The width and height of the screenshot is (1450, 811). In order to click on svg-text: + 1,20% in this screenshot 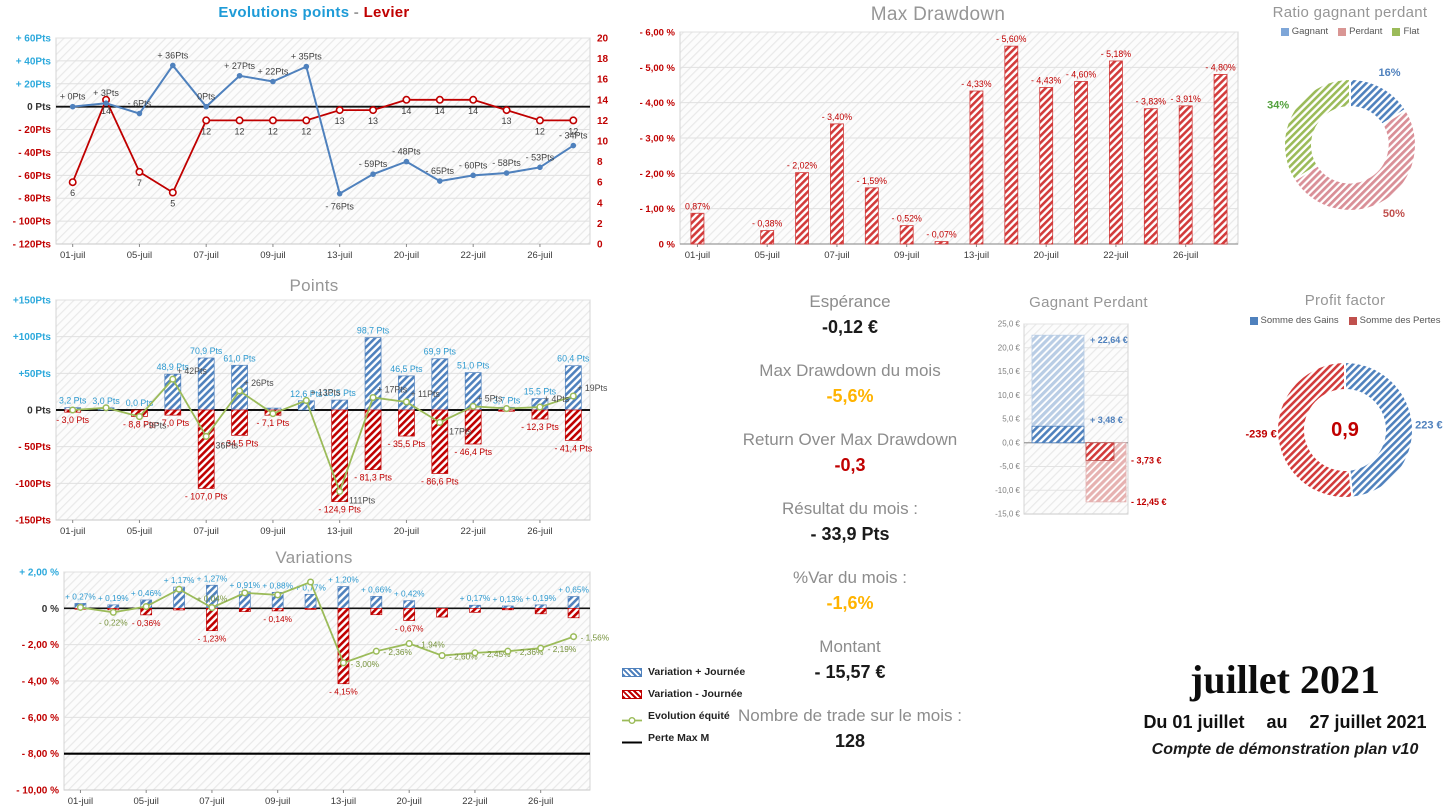, I will do `click(343, 580)`.